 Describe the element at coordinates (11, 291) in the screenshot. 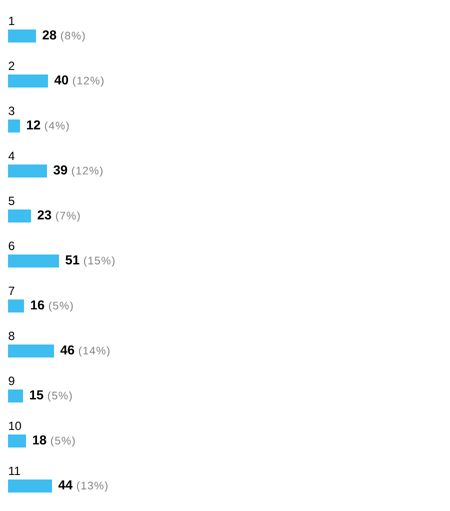

I see `y-tick-label: 7` at that location.